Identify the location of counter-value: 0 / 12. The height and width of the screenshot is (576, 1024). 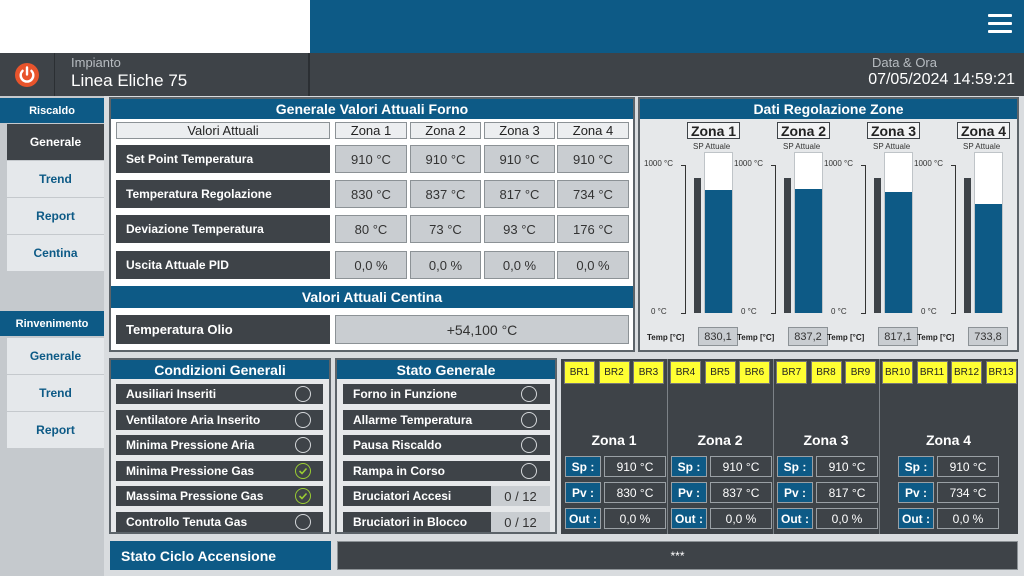
(520, 522).